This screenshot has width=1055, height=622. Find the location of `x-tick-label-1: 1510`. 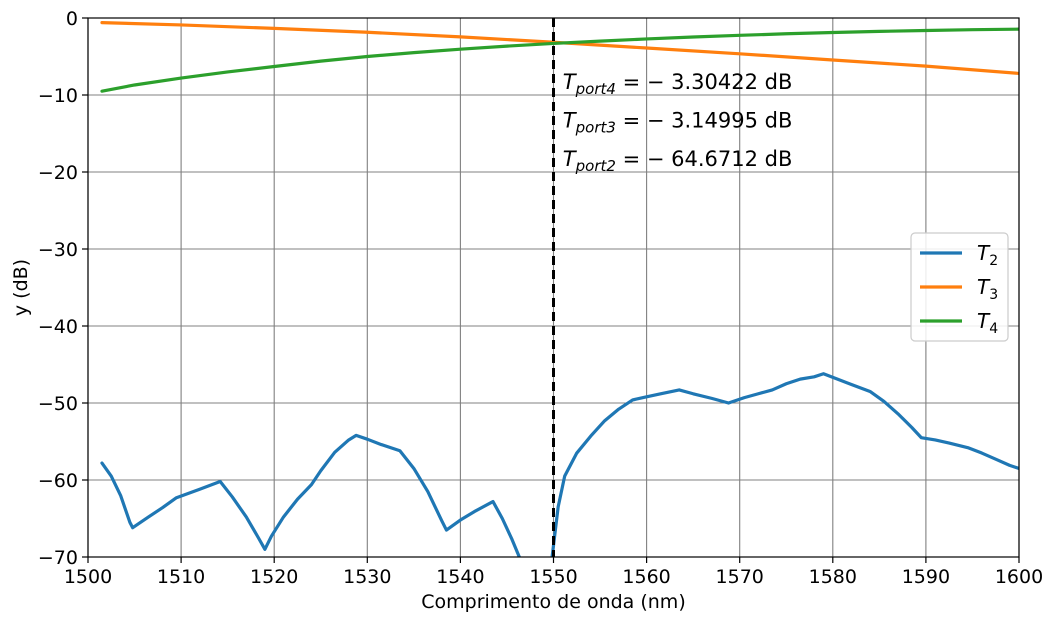

x-tick-label-1: 1510 is located at coordinates (181, 577).